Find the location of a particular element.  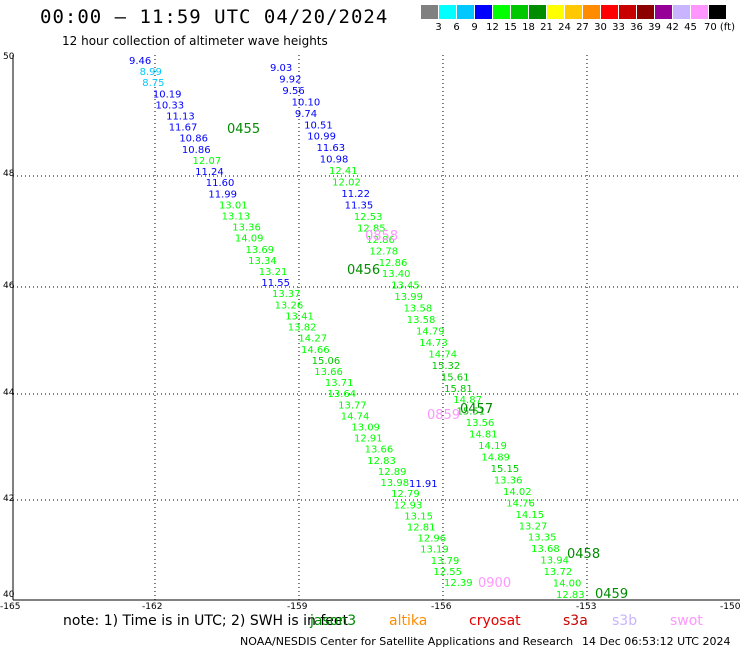

wave-height-label: 13.71 is located at coordinates (339, 383).